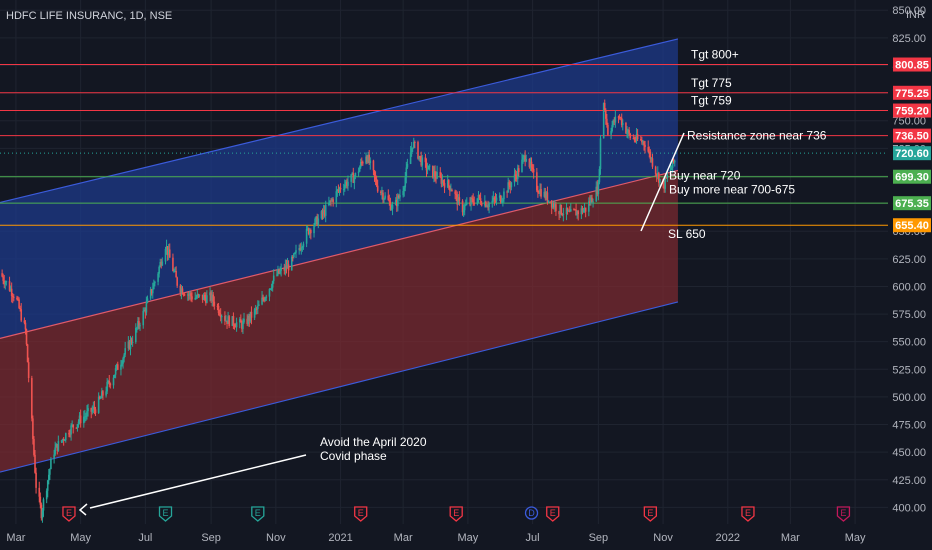 The width and height of the screenshot is (932, 550). I want to click on x-tick-label: May, so click(80, 538).